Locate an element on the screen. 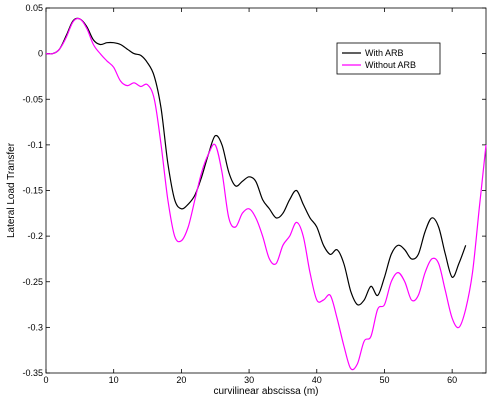  x-tick-label: 0 is located at coordinates (45, 380).